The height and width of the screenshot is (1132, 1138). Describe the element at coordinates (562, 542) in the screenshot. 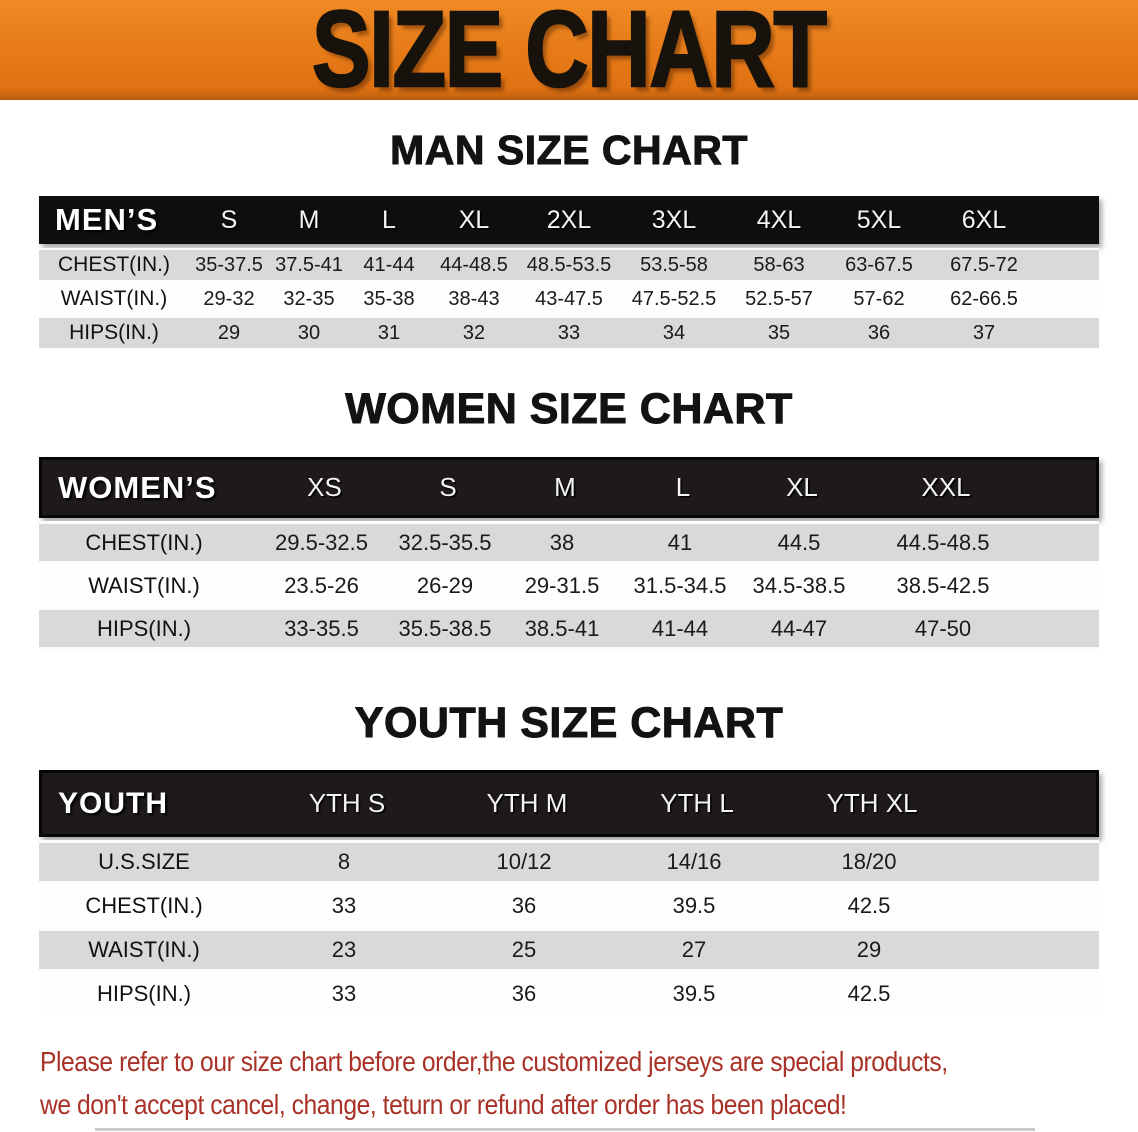

I see `size-value: 38` at that location.